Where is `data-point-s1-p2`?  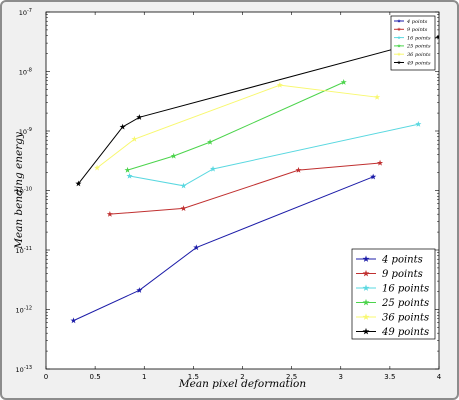
data-point-s1-p2 is located at coordinates (139, 290).